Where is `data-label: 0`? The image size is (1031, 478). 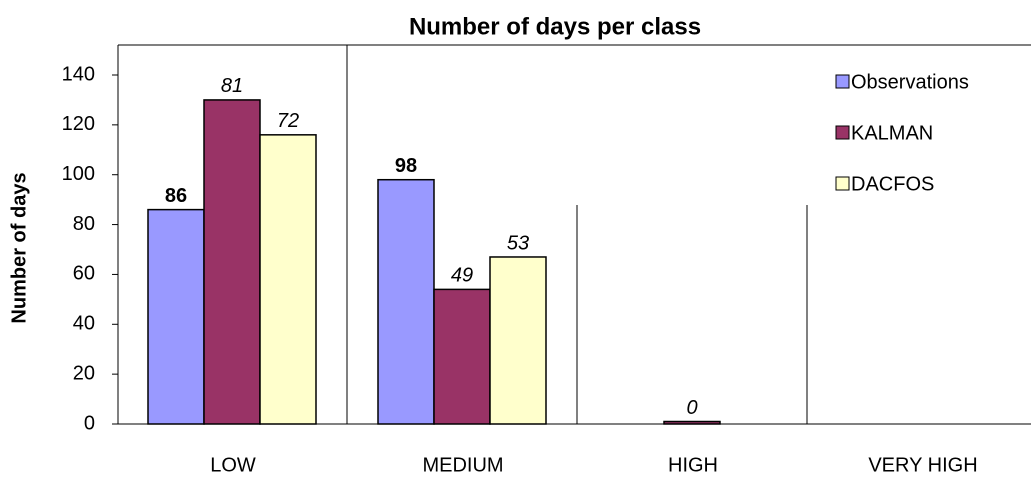
data-label: 0 is located at coordinates (691, 408).